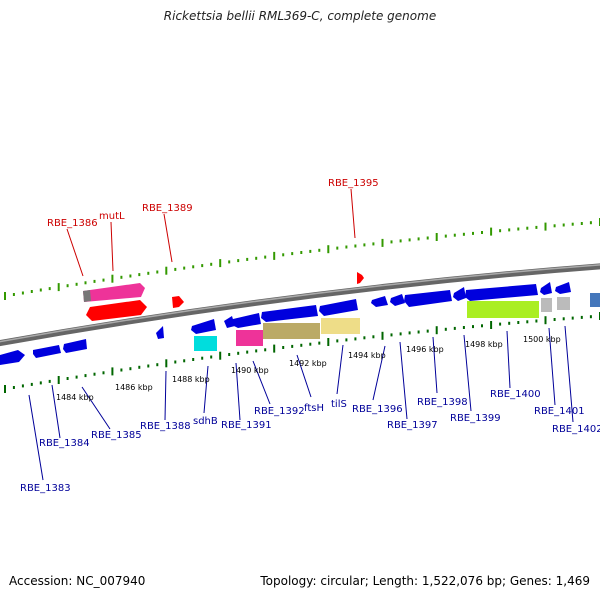 The width and height of the screenshot is (600, 600). What do you see at coordinates (47, 351) in the screenshot?
I see `feature-rbe1384` at bounding box center [47, 351].